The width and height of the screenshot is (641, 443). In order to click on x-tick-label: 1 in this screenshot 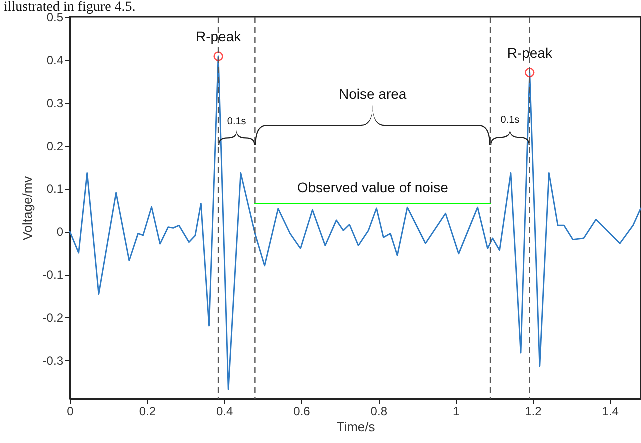, I will do `click(456, 411)`.